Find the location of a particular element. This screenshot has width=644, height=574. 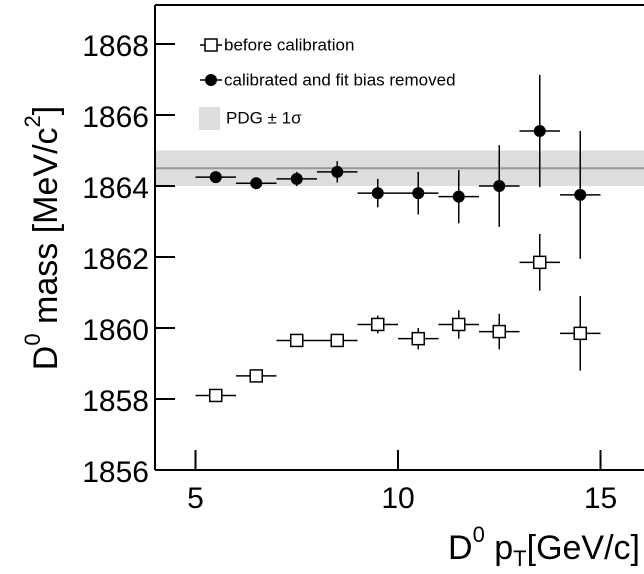

label-part: mass [MeV/c is located at coordinates (46, 230).